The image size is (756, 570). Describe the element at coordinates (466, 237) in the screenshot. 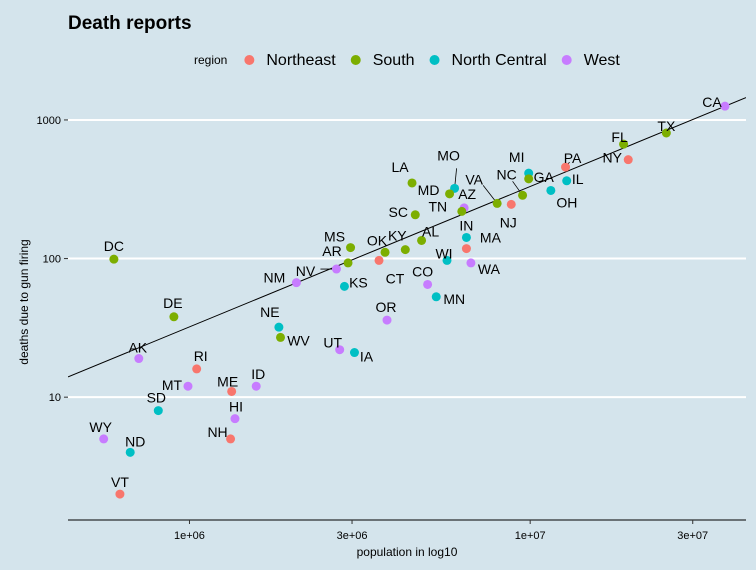

I see `point-in` at that location.